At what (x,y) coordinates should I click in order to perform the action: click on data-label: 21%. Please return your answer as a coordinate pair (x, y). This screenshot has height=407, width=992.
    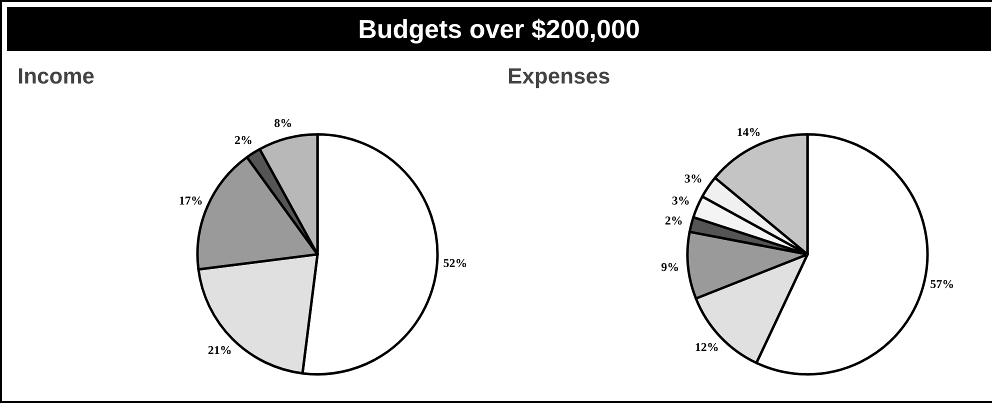
    Looking at the image, I should click on (220, 350).